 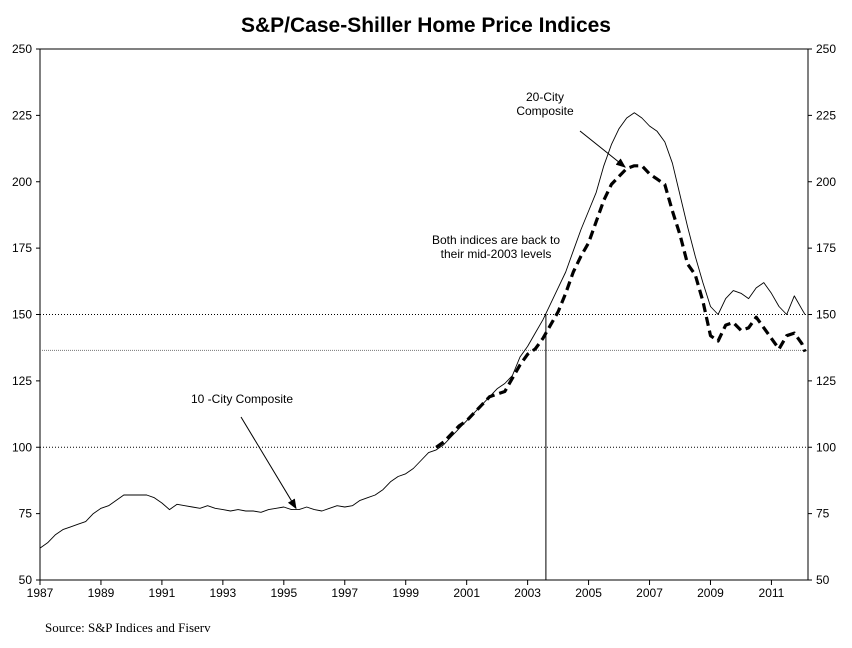 What do you see at coordinates (496, 254) in the screenshot?
I see `annotation-text: their mid-2003 levels` at bounding box center [496, 254].